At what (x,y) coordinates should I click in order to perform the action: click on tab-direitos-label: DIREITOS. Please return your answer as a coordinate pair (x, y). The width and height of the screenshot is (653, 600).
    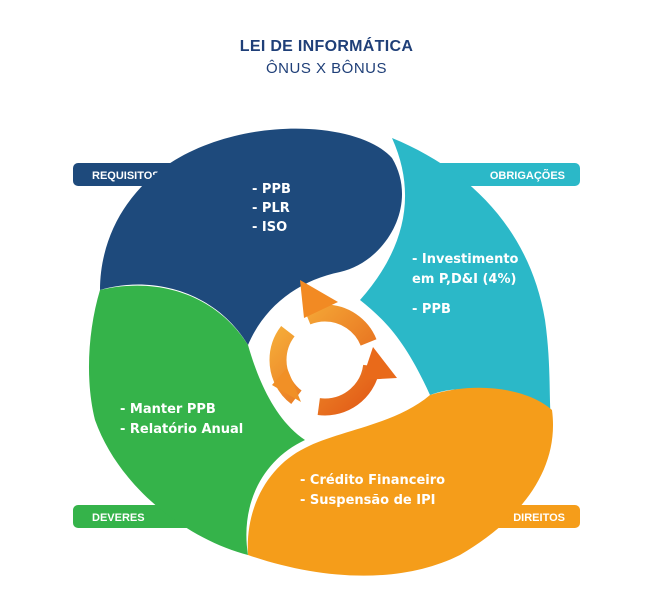
    Looking at the image, I should click on (539, 518).